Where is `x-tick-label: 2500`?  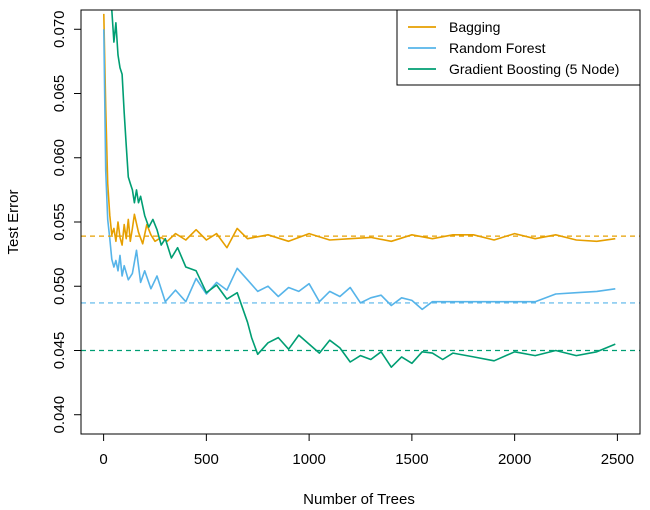
x-tick-label: 2500 is located at coordinates (617, 459).